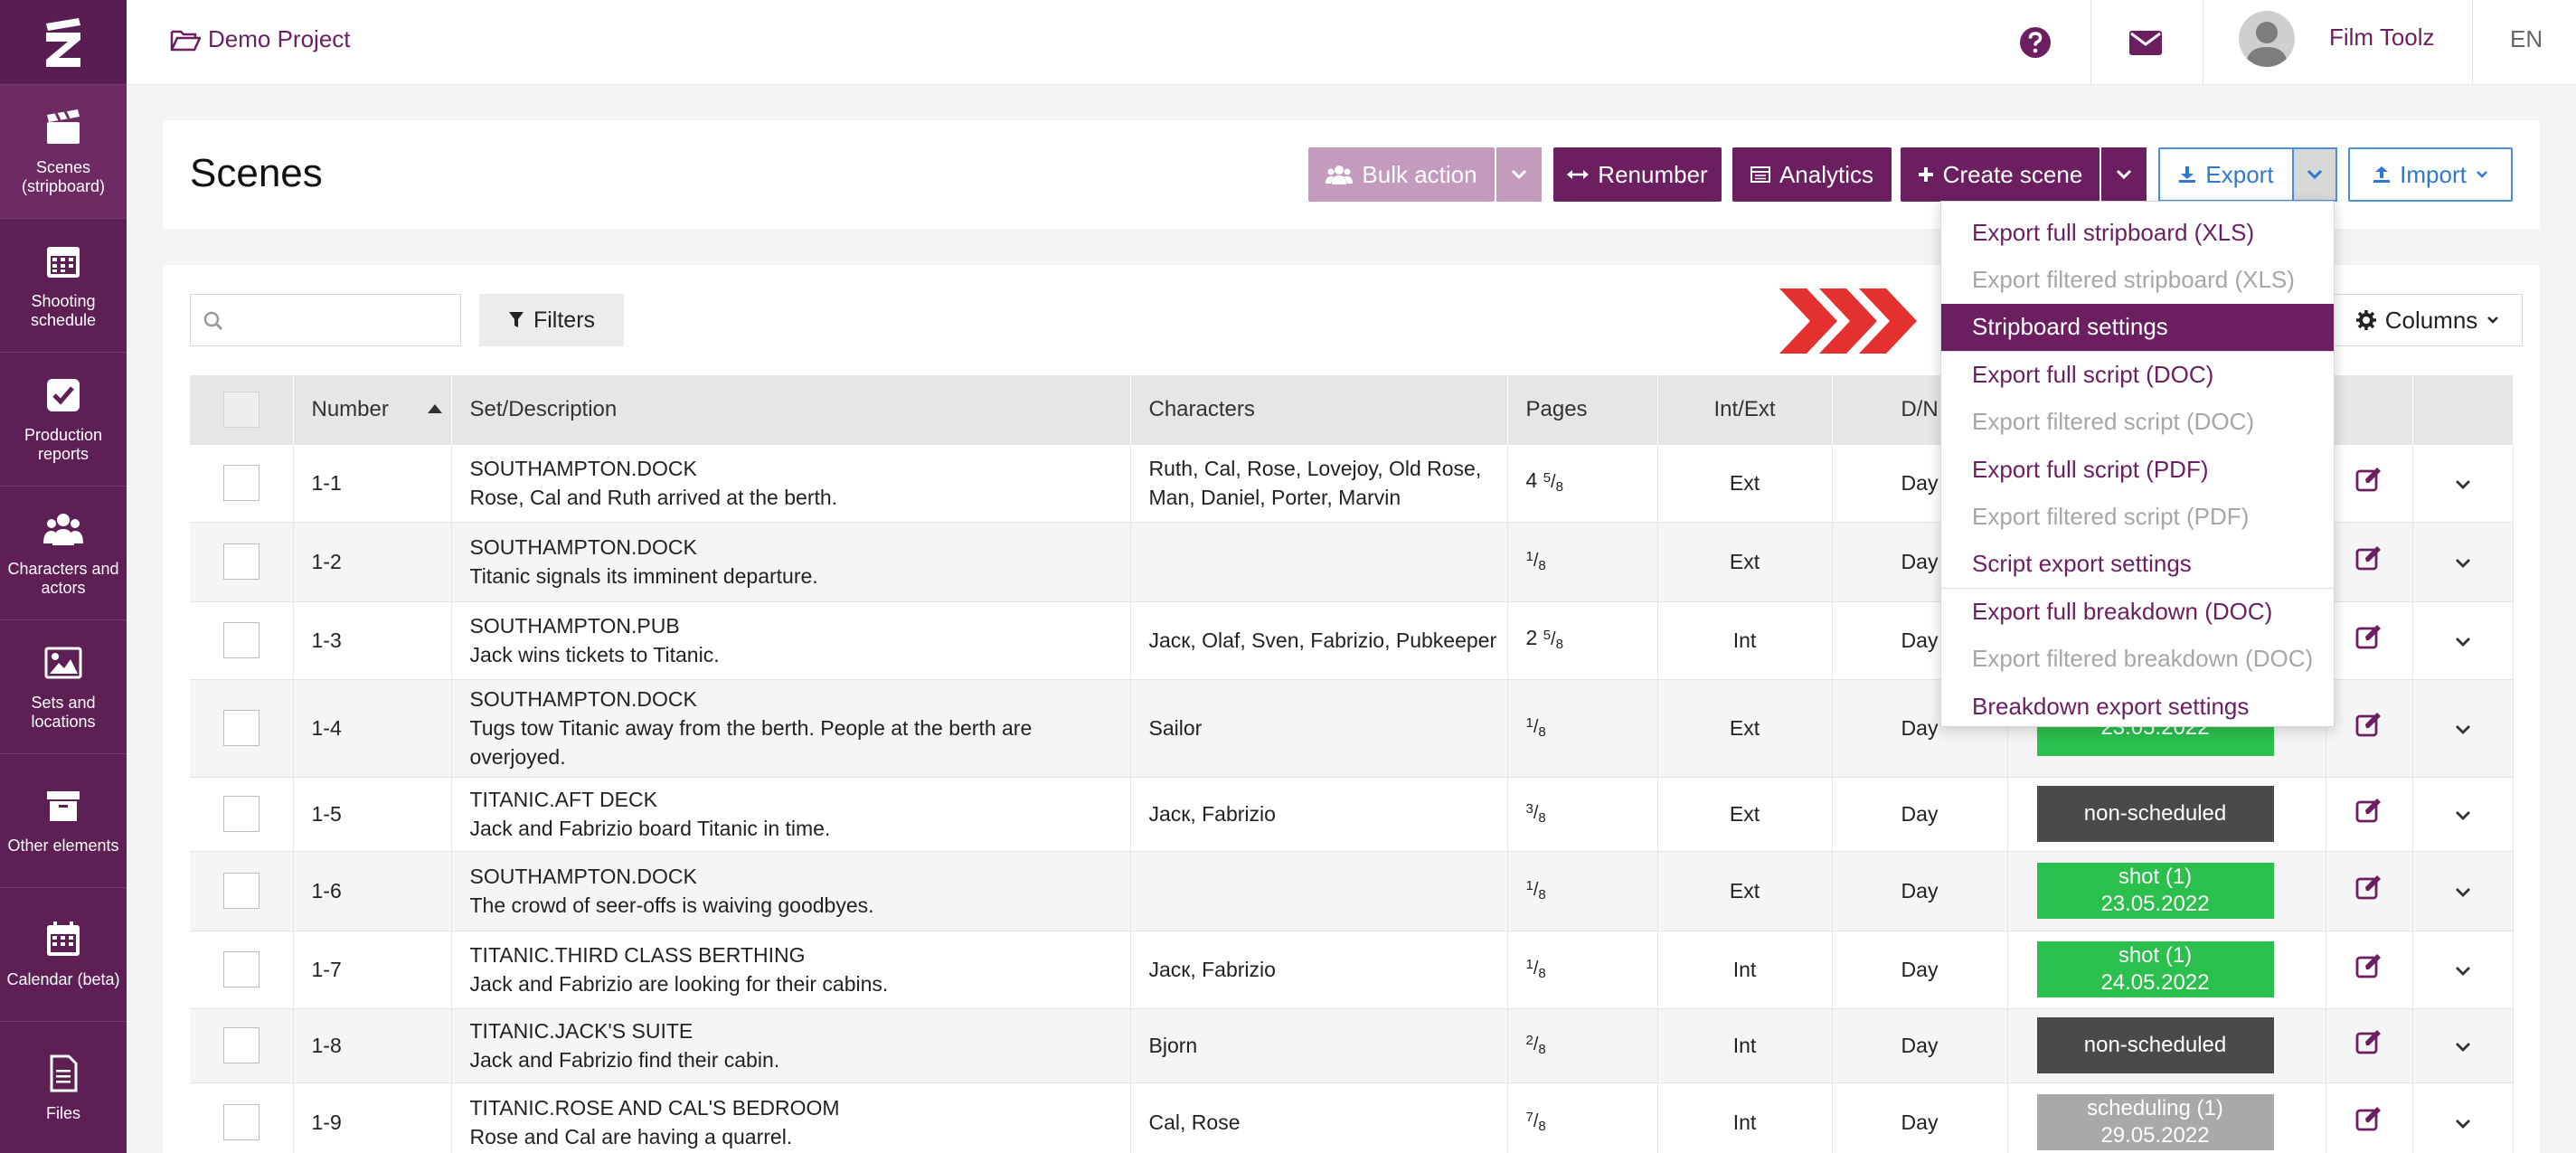 This screenshot has width=2576, height=1153. What do you see at coordinates (2113, 232) in the screenshot?
I see `export-menu-item: Export full stripboard (XLS)` at bounding box center [2113, 232].